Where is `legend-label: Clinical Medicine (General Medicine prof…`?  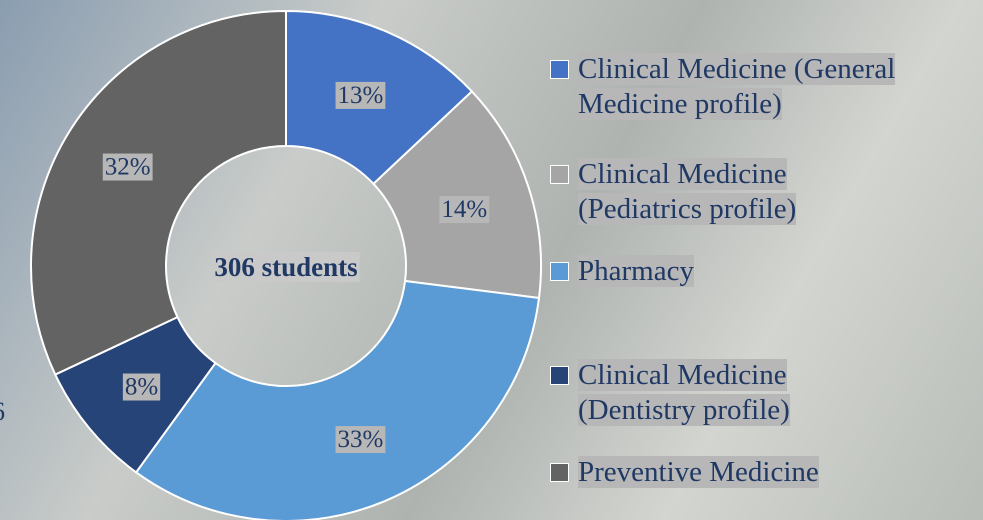 legend-label: Clinical Medicine (General Medicine prof… is located at coordinates (737, 86).